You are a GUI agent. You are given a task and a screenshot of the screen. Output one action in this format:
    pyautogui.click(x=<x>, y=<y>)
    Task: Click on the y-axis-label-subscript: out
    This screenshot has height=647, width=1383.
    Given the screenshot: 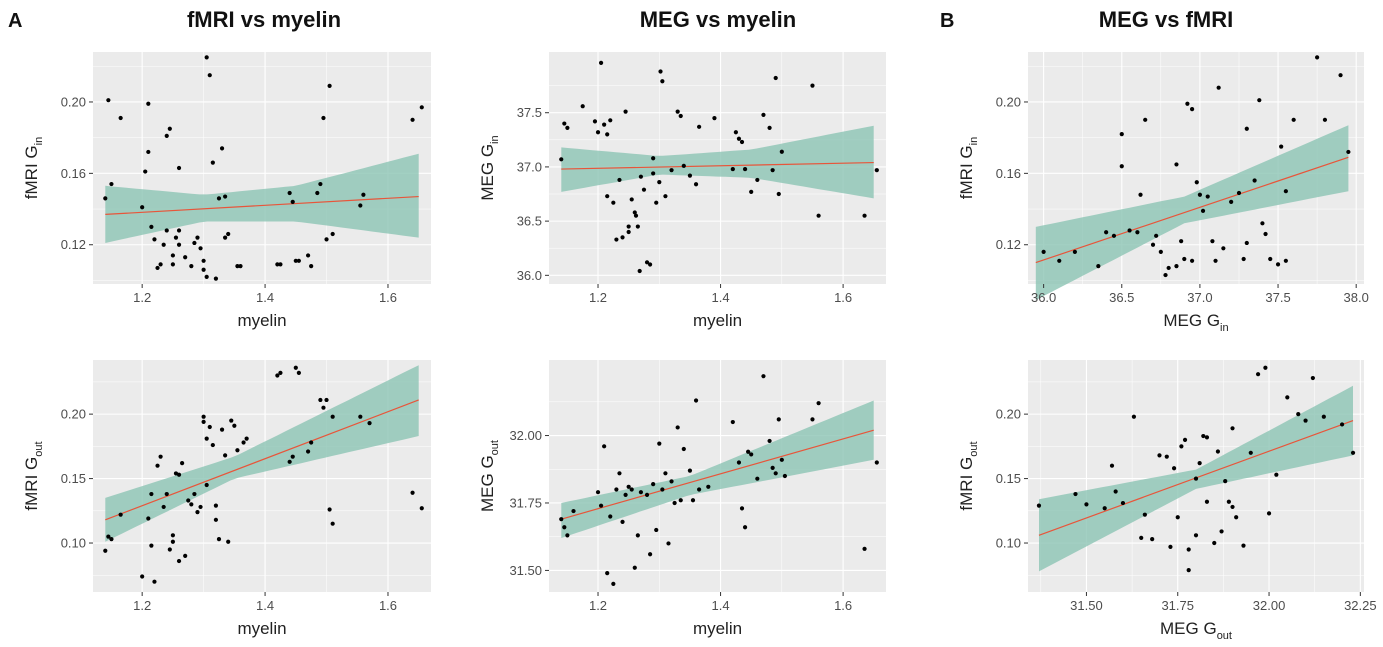 What is the action you would take?
    pyautogui.click(x=495, y=447)
    